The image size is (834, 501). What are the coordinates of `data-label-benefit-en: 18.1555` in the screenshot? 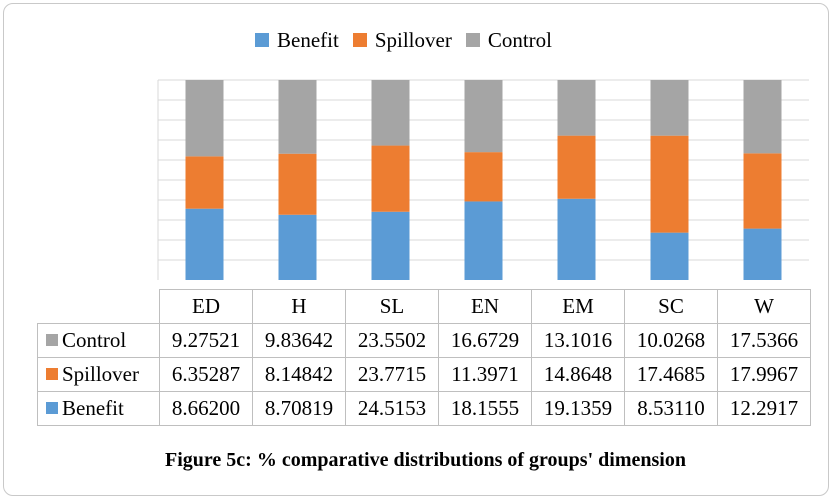 It's located at (485, 408).